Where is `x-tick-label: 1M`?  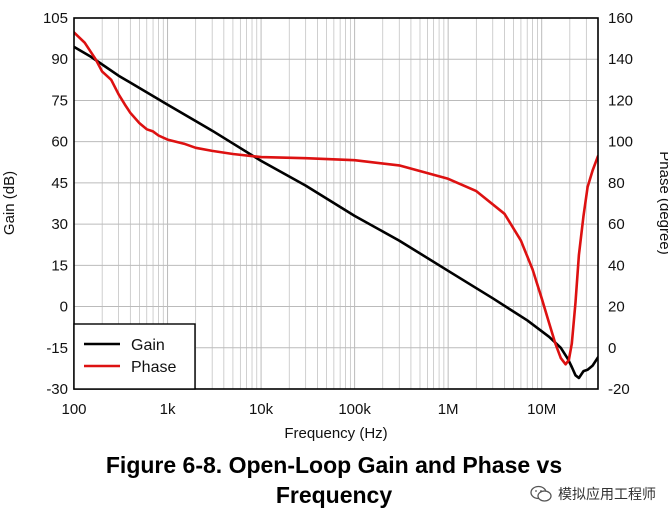
x-tick-label: 1M is located at coordinates (448, 409).